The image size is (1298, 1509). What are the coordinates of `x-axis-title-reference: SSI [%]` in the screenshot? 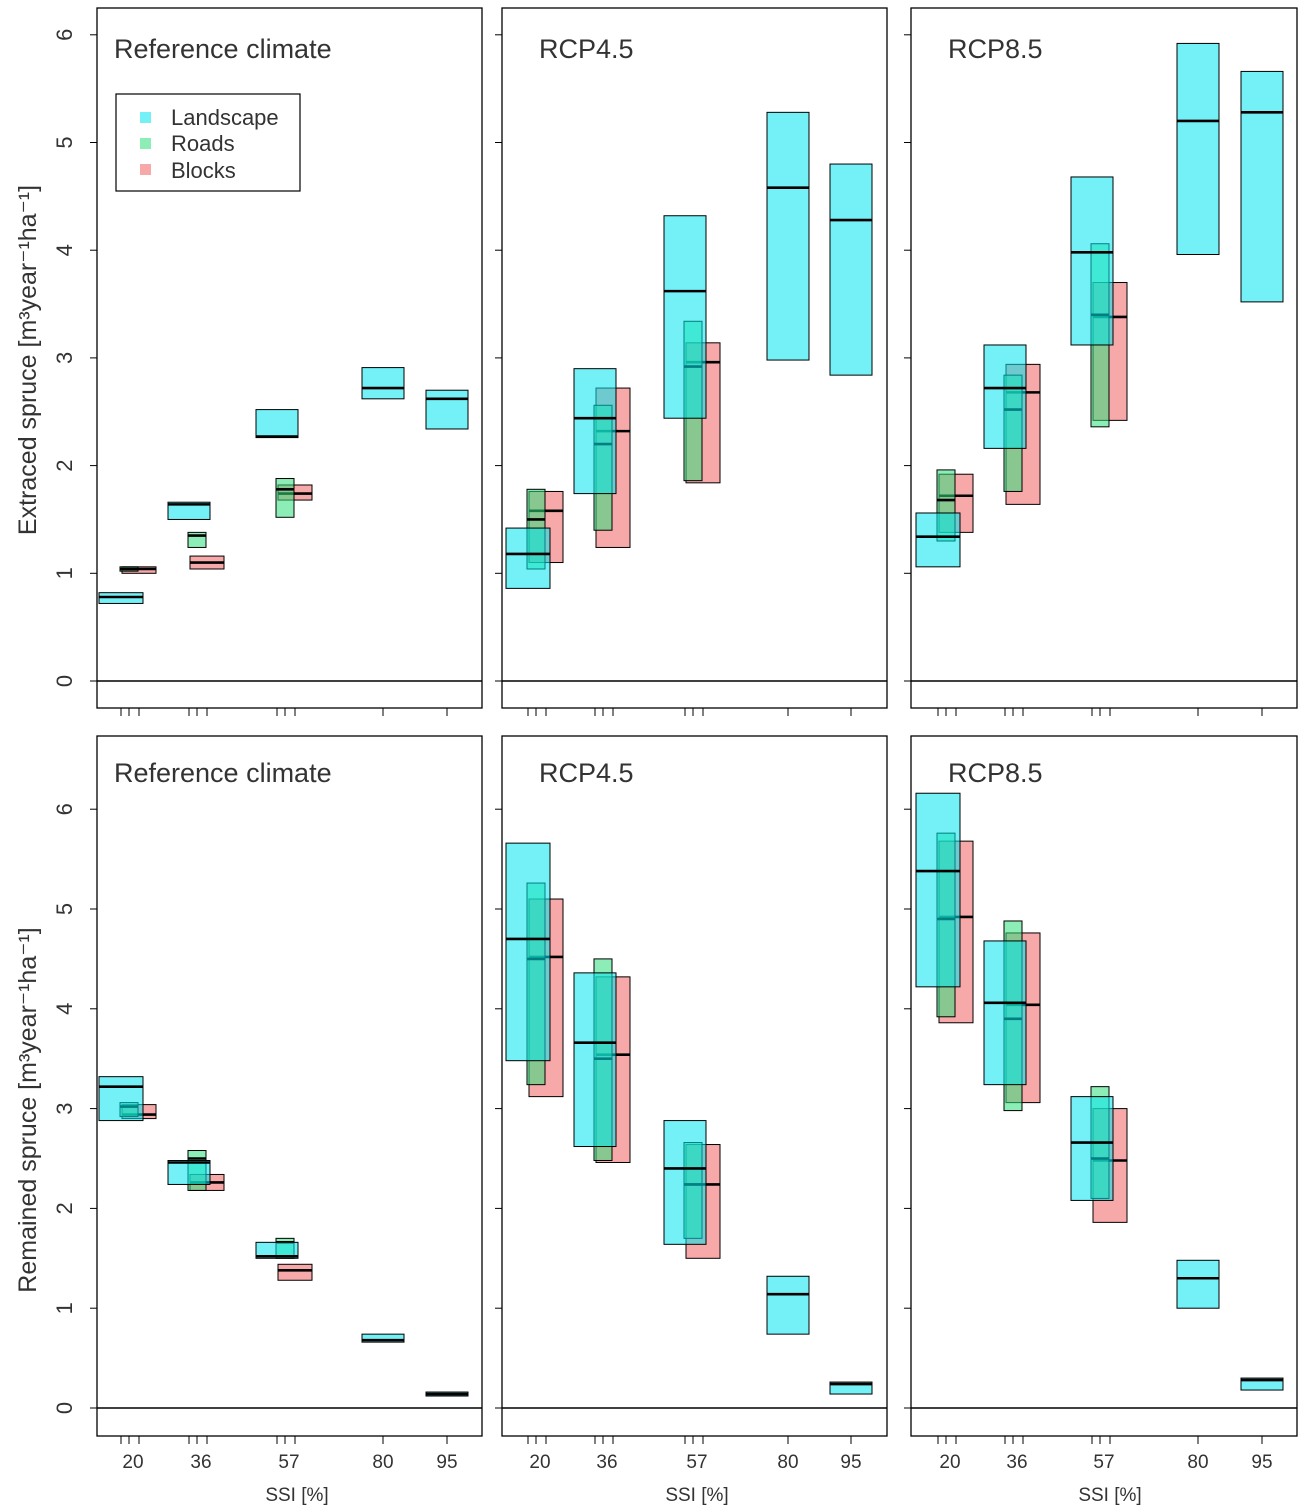 It's located at (296, 1495).